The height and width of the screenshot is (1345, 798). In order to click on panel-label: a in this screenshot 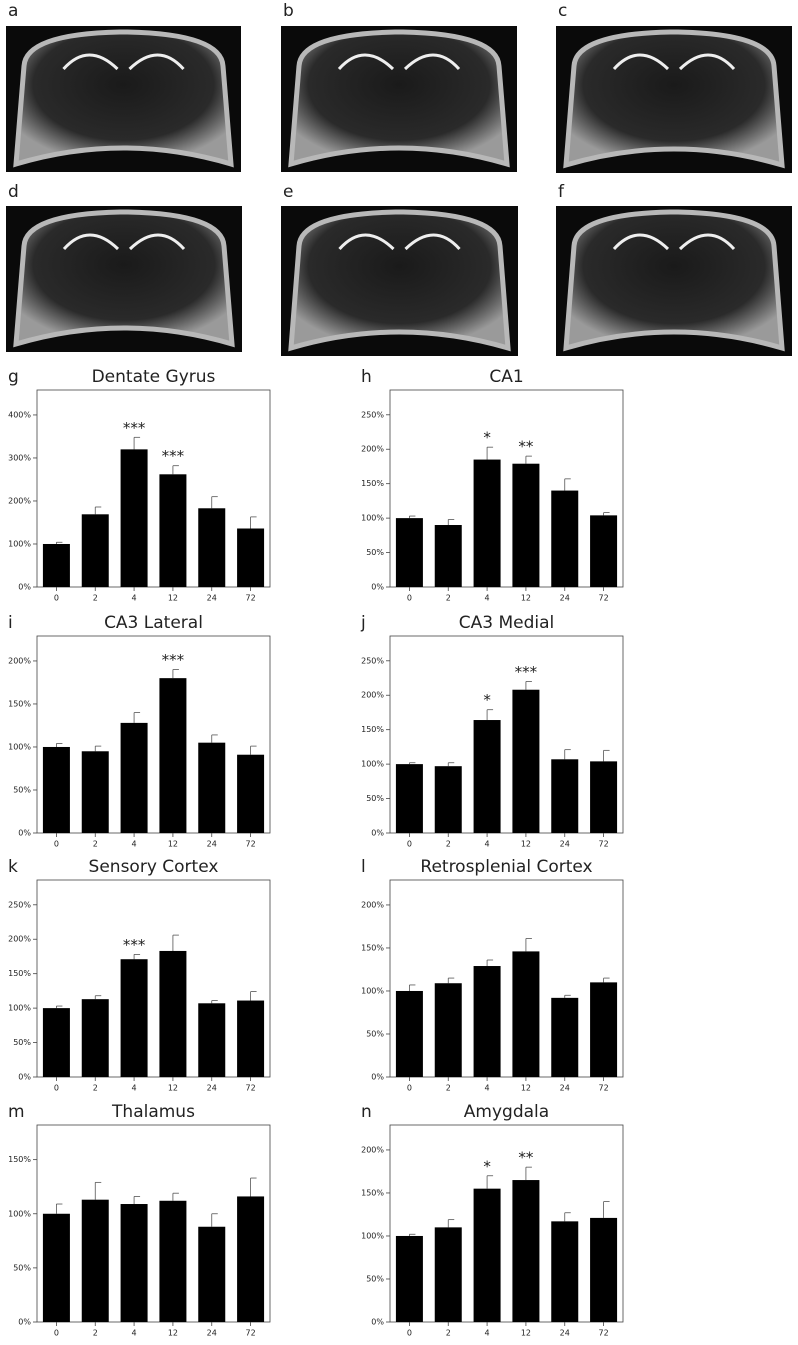, I will do `click(13, 11)`.